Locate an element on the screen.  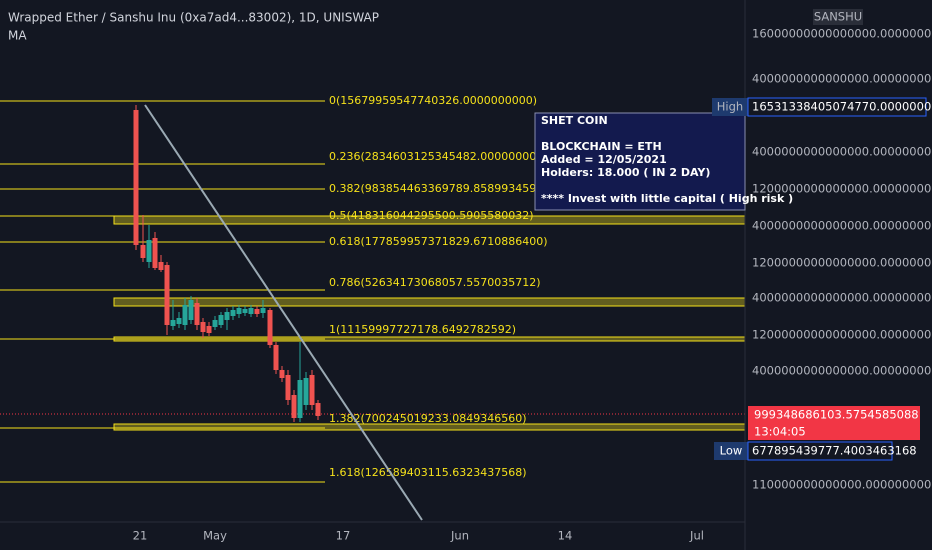
note-line: SHET COIN is located at coordinates (574, 120).